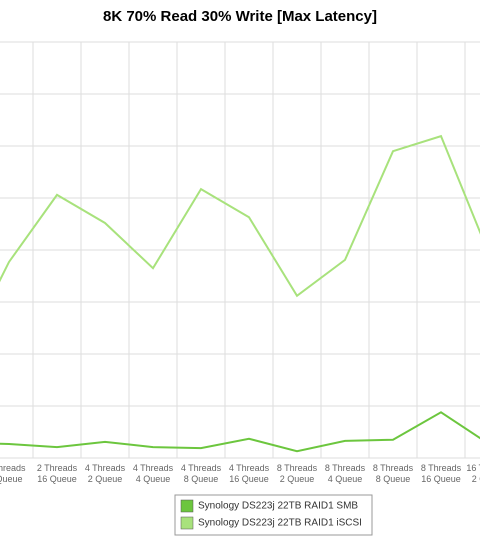 This screenshot has width=480, height=540. What do you see at coordinates (105, 473) in the screenshot?
I see `x-tick-label: 4 Threads 2 Queue` at bounding box center [105, 473].